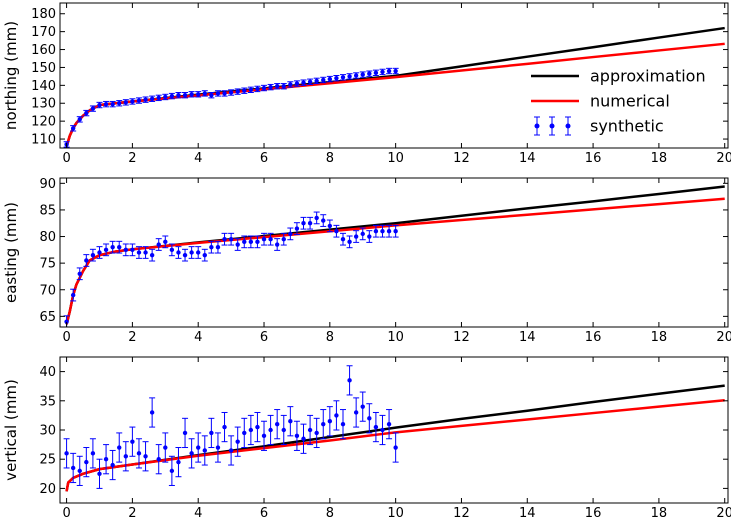 The width and height of the screenshot is (731, 522). Describe the element at coordinates (461, 337) in the screenshot. I see `easting-xtick-label: 12` at that location.